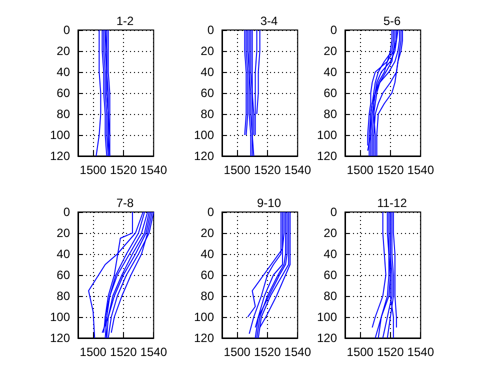 The image size is (500, 375). What do you see at coordinates (269, 203) in the screenshot?
I see `chart-title: 9-10` at bounding box center [269, 203].